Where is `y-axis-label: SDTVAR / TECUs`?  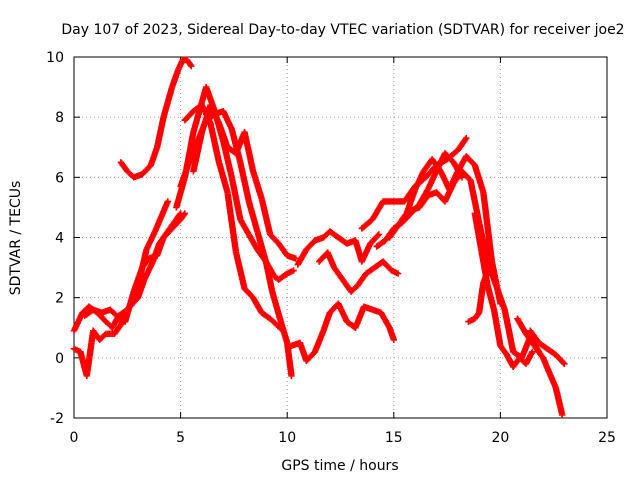 y-axis-label: SDTVAR / TECUs is located at coordinates (16, 238).